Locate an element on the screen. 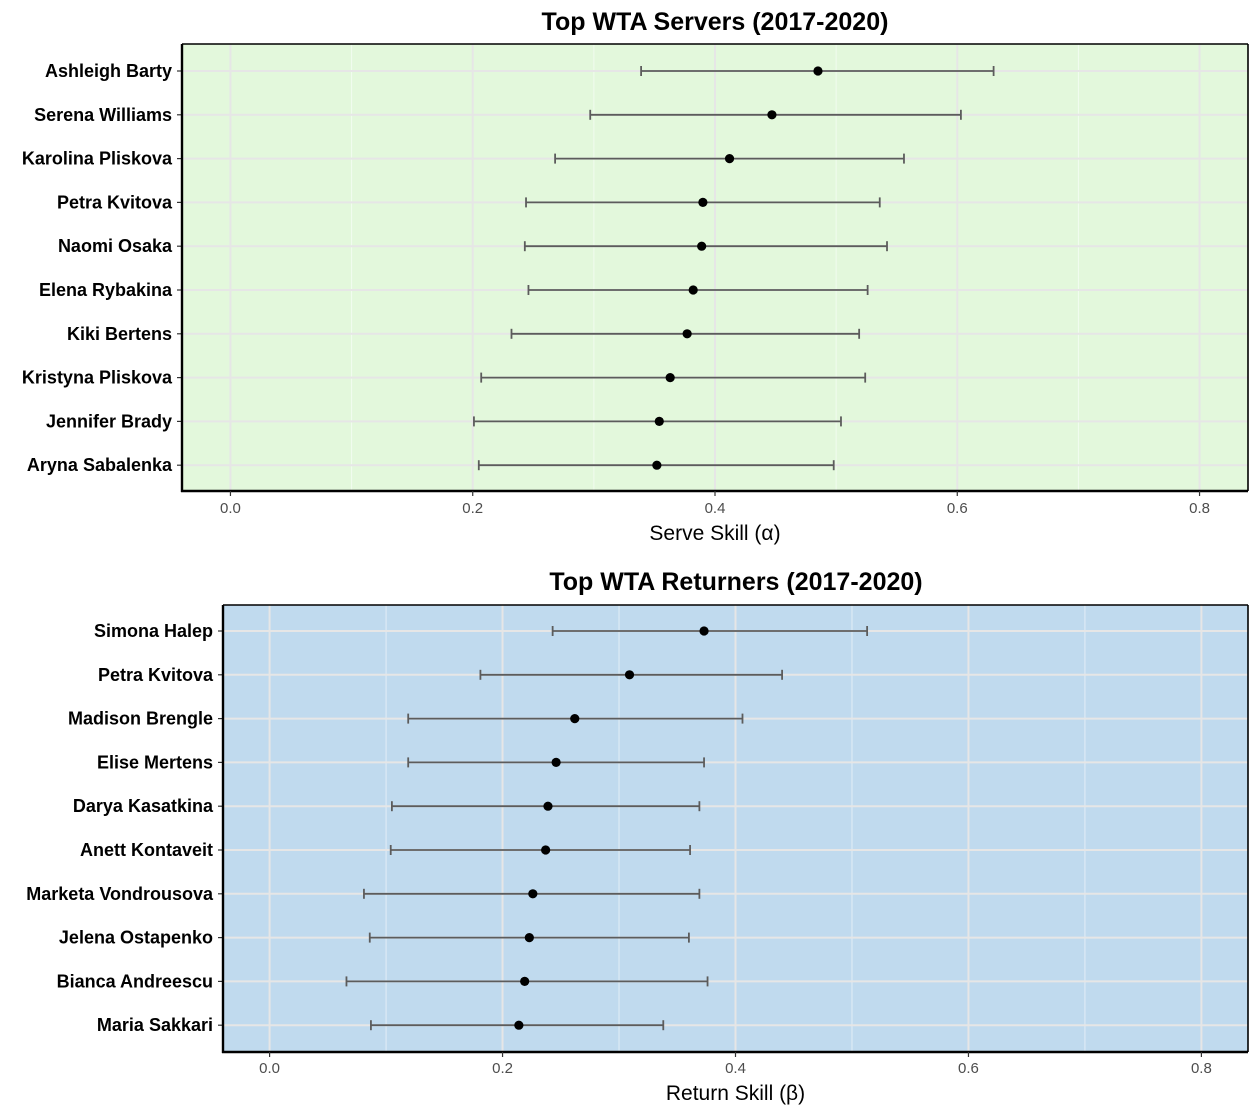 Image resolution: width=1260 pixels, height=1120 pixels. player-label: Ashleigh Barty is located at coordinates (108, 71).